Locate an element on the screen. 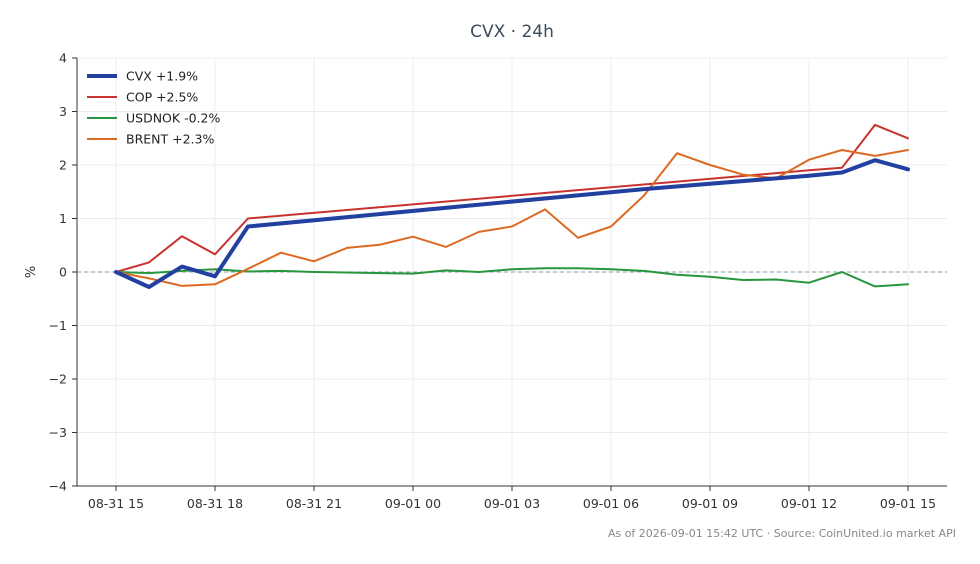 This screenshot has width=980, height=564. x-tick-label: 09-01 00 is located at coordinates (413, 503).